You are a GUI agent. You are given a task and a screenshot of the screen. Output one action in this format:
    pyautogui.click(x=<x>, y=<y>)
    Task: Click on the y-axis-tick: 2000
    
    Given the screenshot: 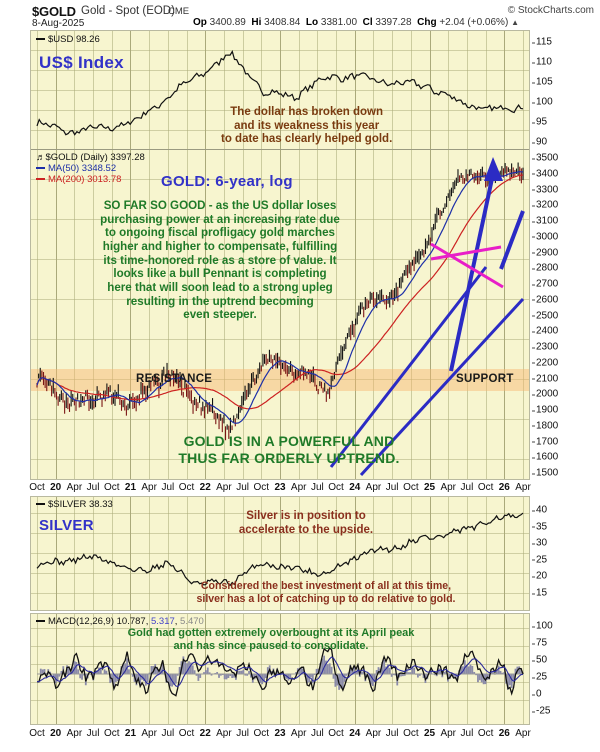 What is the action you would take?
    pyautogui.click(x=545, y=394)
    